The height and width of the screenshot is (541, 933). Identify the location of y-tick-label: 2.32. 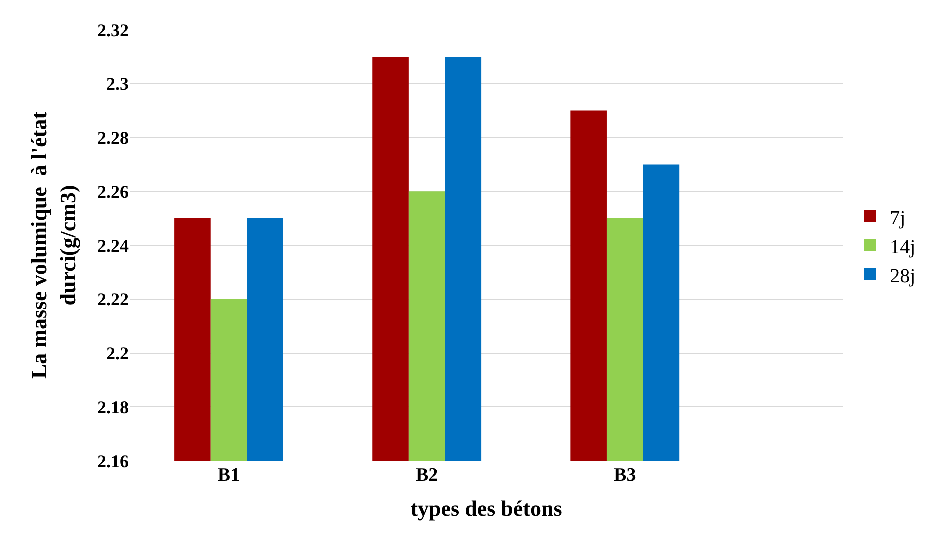
(113, 30).